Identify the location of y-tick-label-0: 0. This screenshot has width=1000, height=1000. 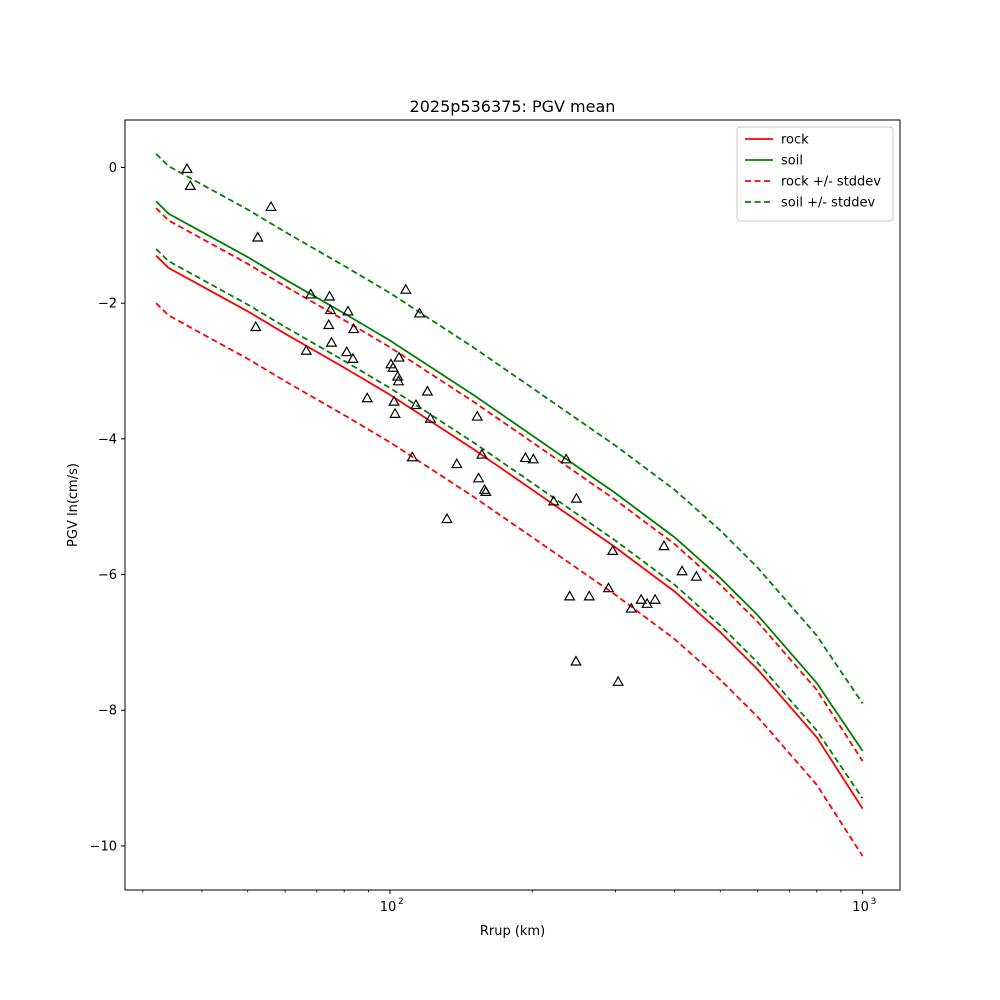
(113, 168).